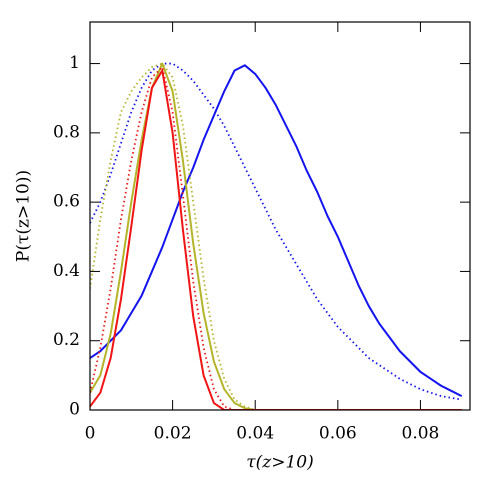 Image resolution: width=485 pixels, height=485 pixels. I want to click on y-tick-label: 0.4, so click(66, 271).